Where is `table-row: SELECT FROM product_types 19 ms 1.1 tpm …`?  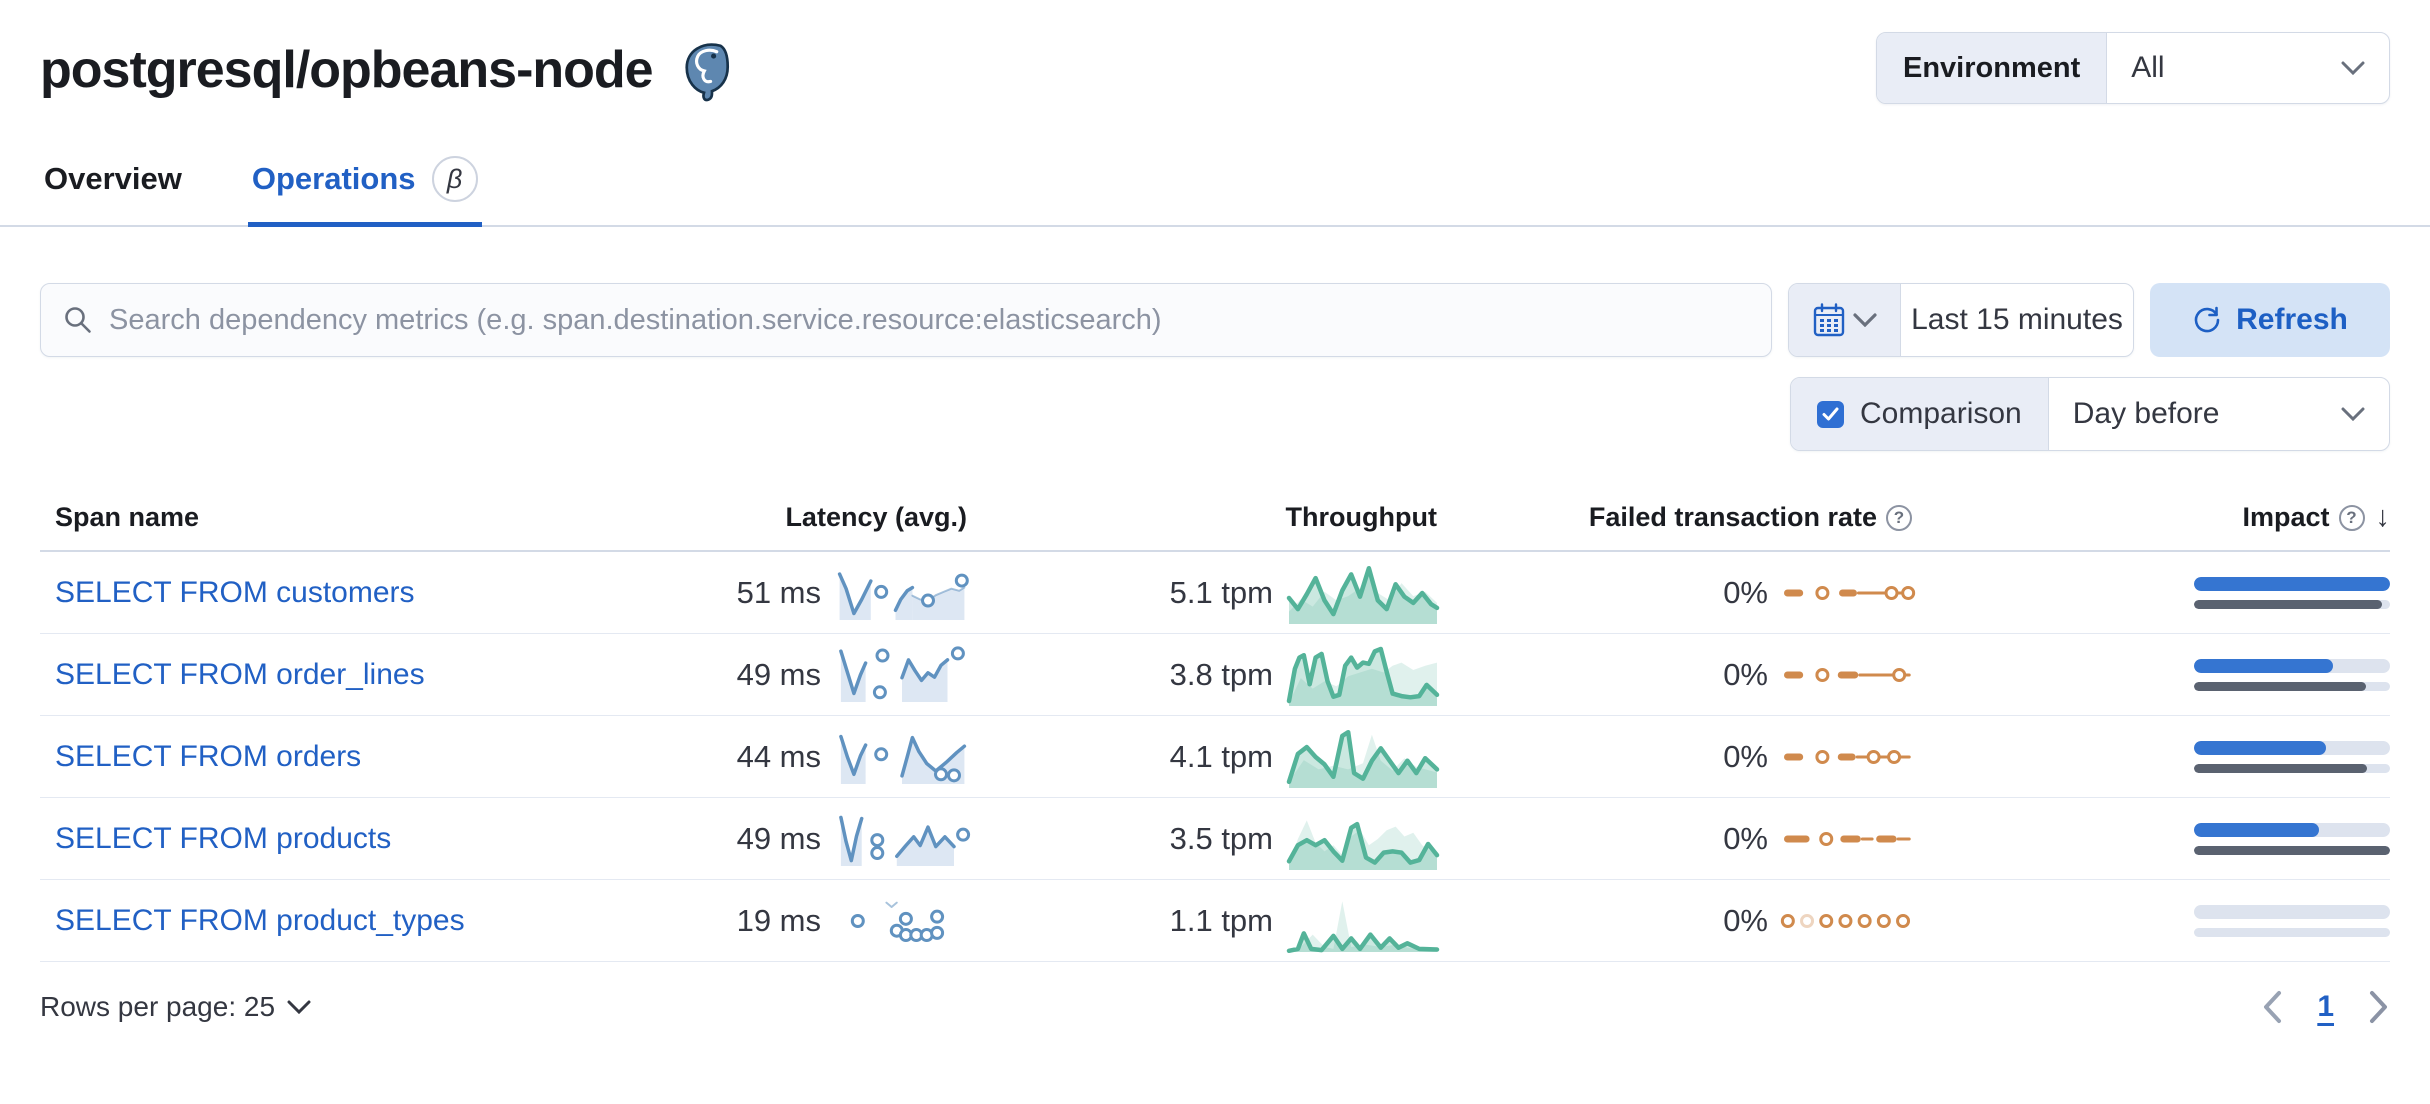 table-row: SELECT FROM product_types 19 ms 1.1 tpm … is located at coordinates (1215, 921).